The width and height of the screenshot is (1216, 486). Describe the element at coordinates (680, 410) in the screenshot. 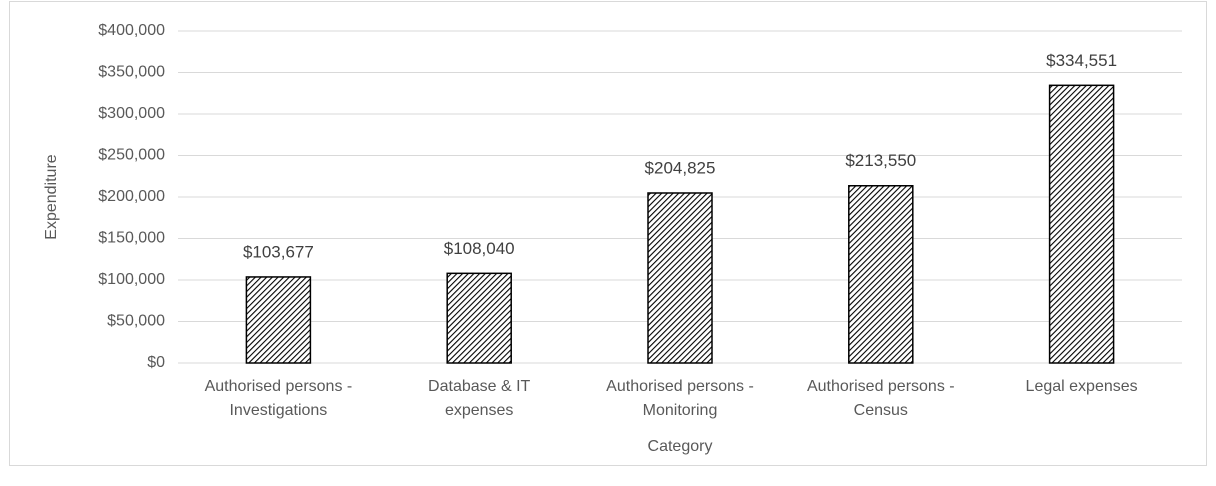

I see `x-tick-label: Monitoring` at that location.